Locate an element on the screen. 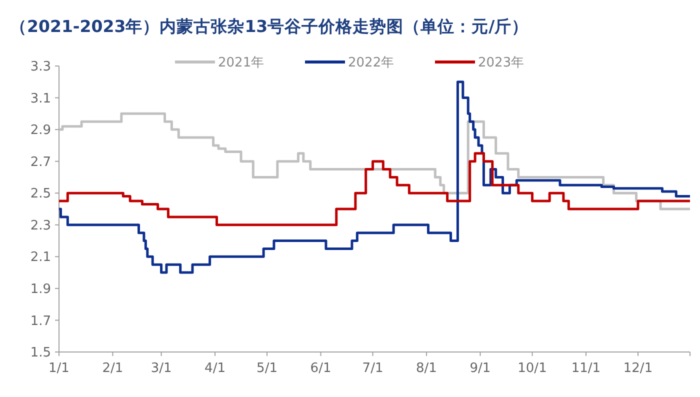  y-tick-label: 1.7 is located at coordinates (40, 321).